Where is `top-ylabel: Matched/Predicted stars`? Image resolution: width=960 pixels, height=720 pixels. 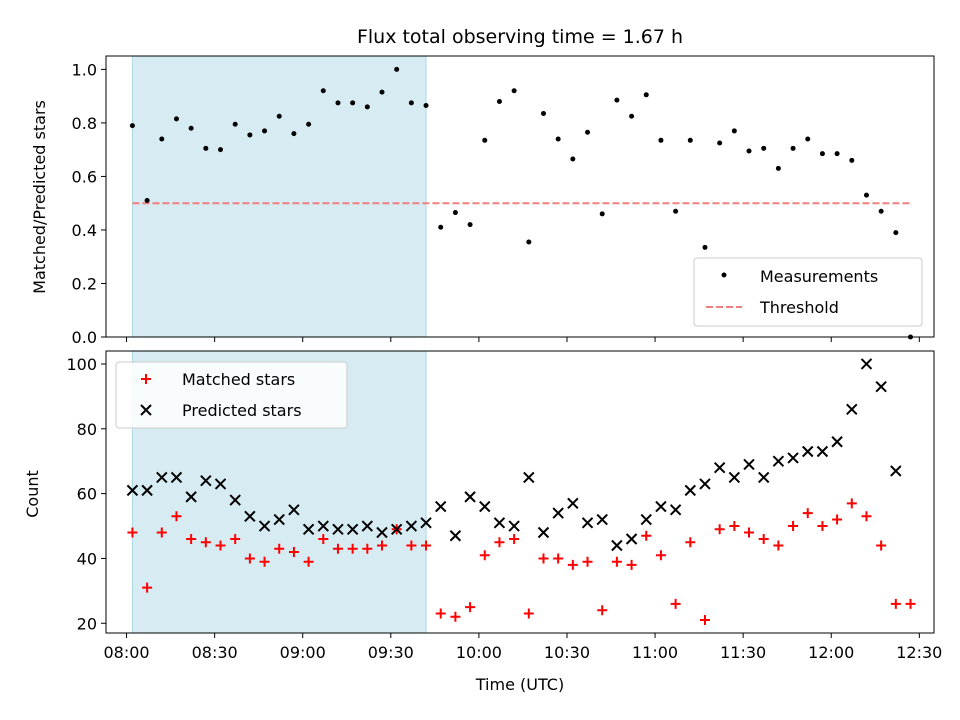 top-ylabel: Matched/Predicted stars is located at coordinates (39, 197).